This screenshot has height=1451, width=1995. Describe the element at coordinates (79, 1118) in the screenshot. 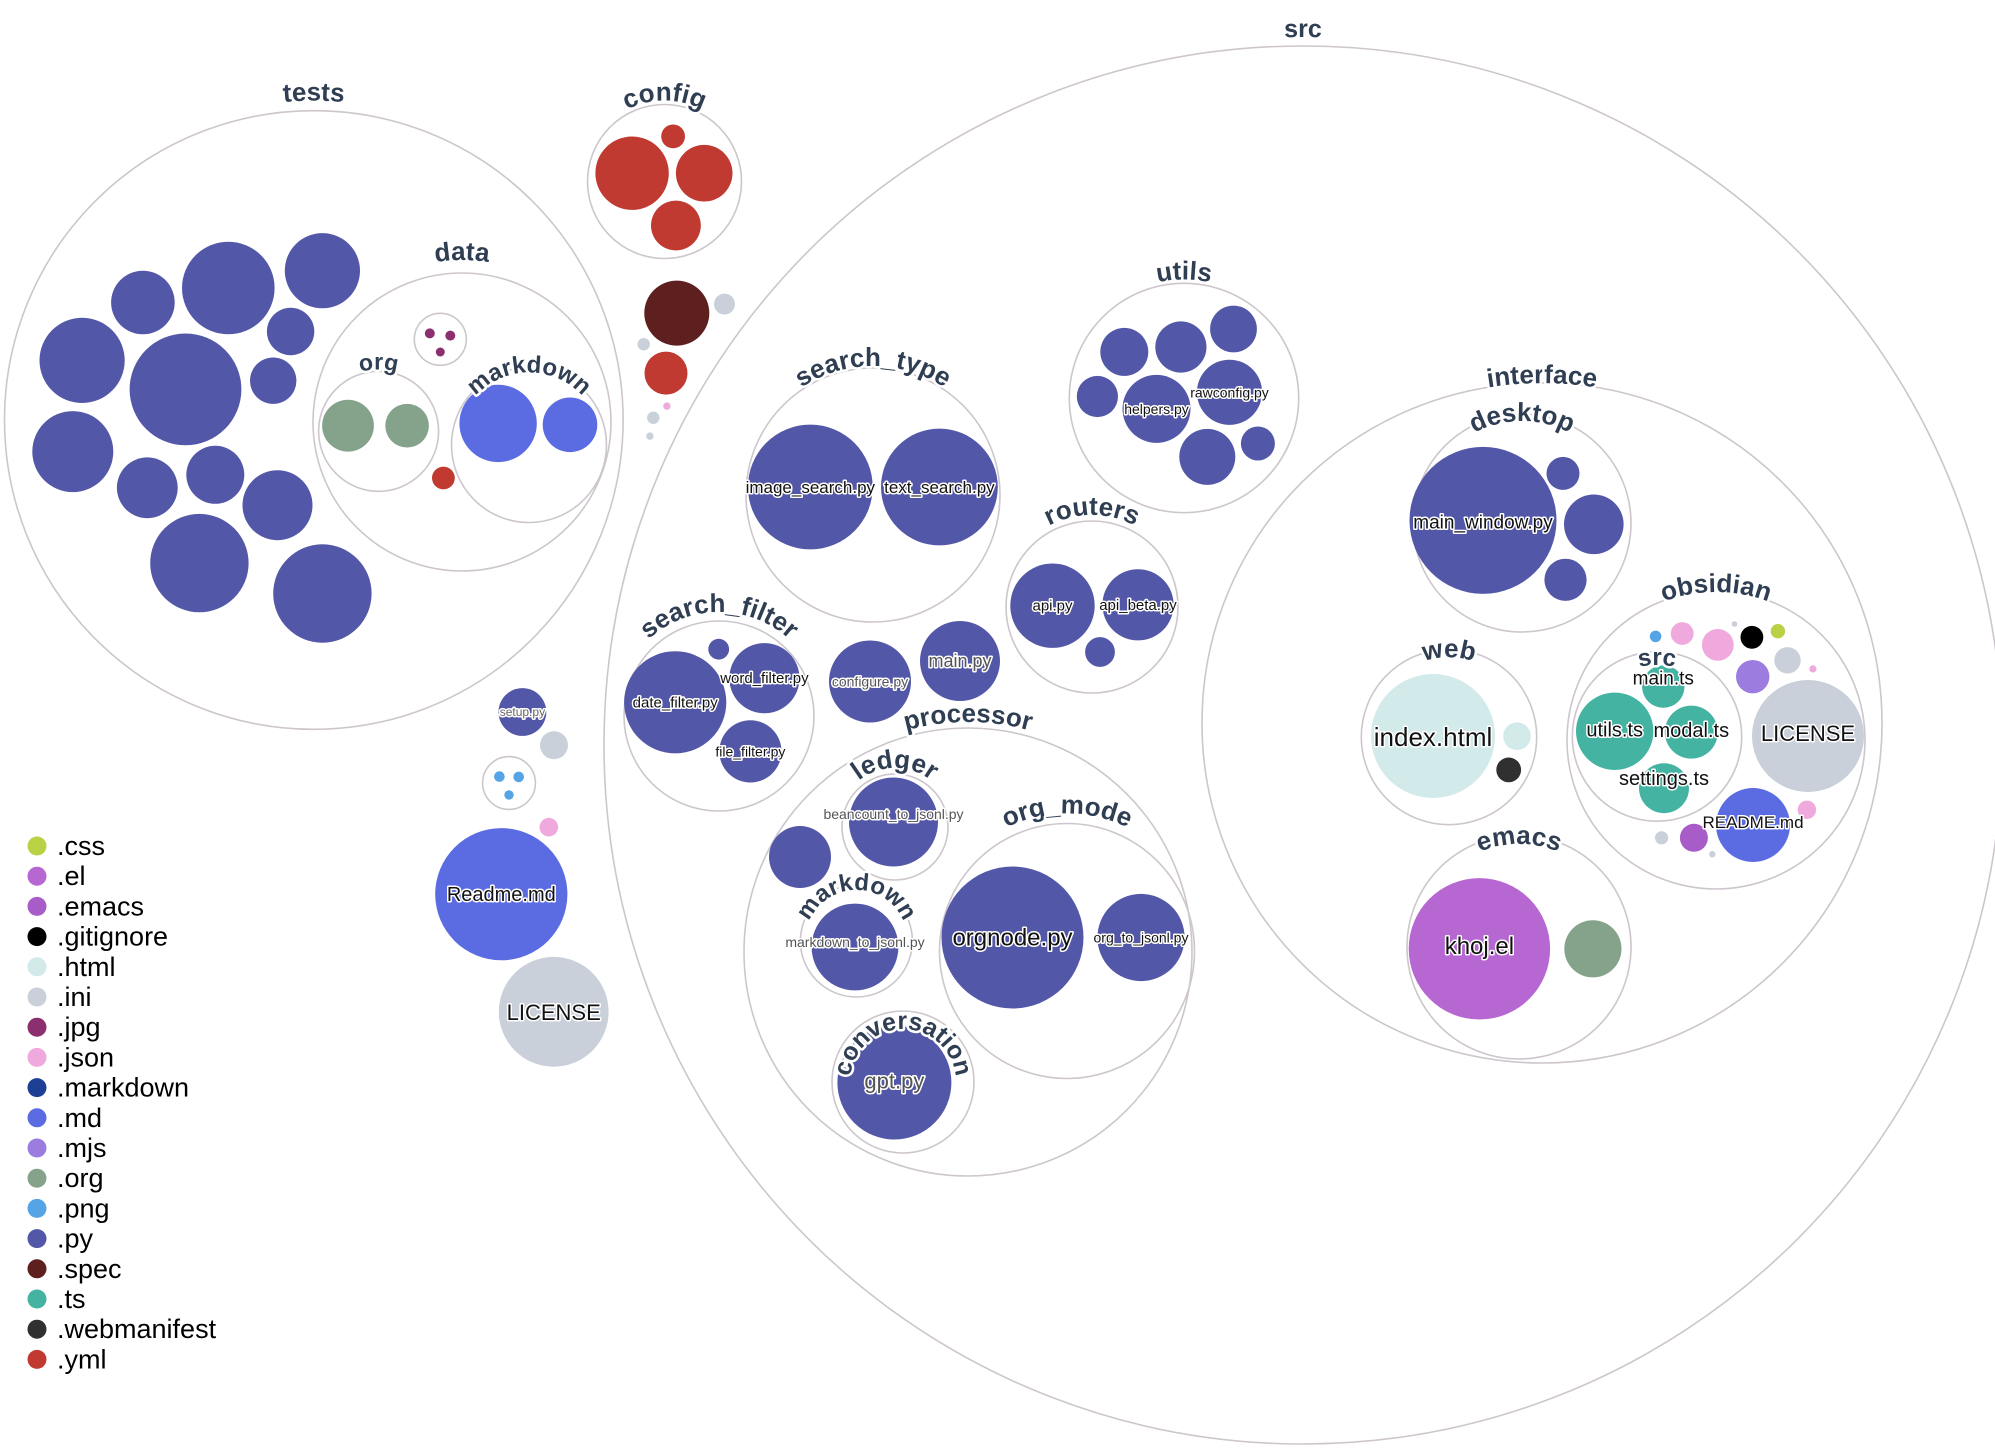

I see `svg-text: .md` at that location.